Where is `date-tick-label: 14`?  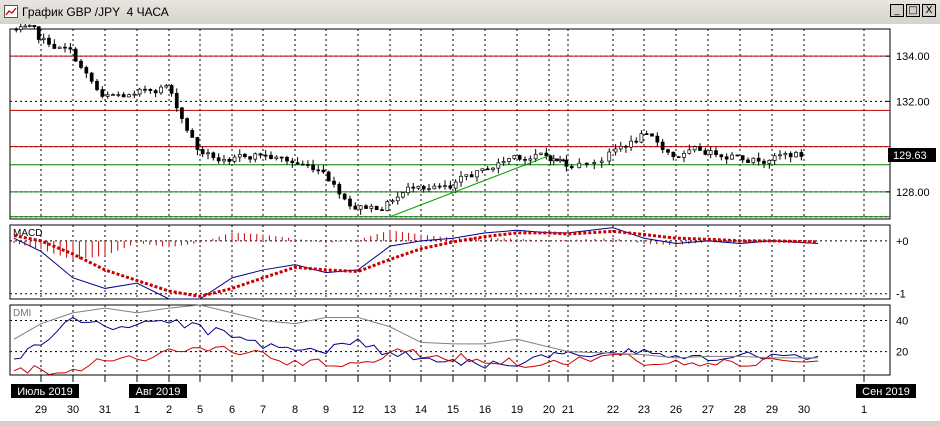
date-tick-label: 14 is located at coordinates (421, 410).